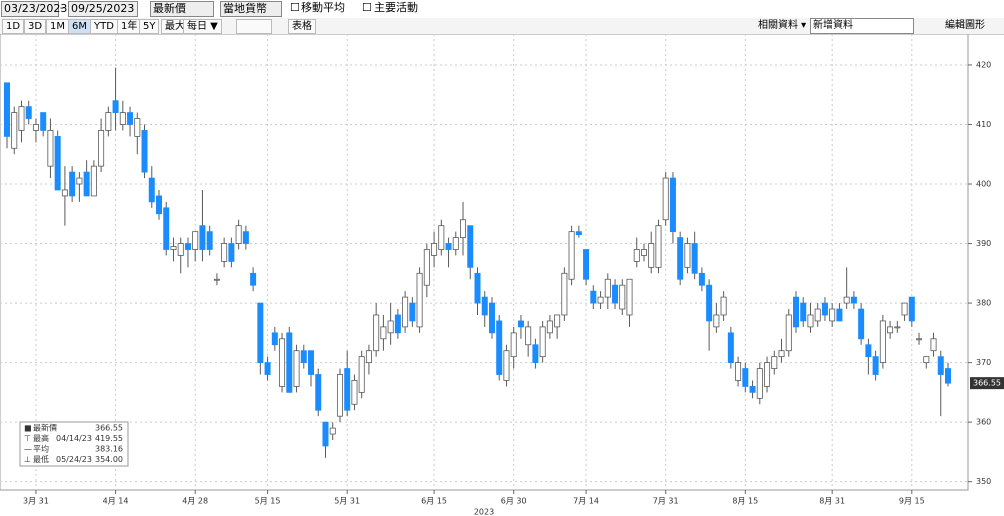 The image size is (1004, 516). What do you see at coordinates (745, 501) in the screenshot?
I see `x-tick-label: 8月 15` at bounding box center [745, 501].